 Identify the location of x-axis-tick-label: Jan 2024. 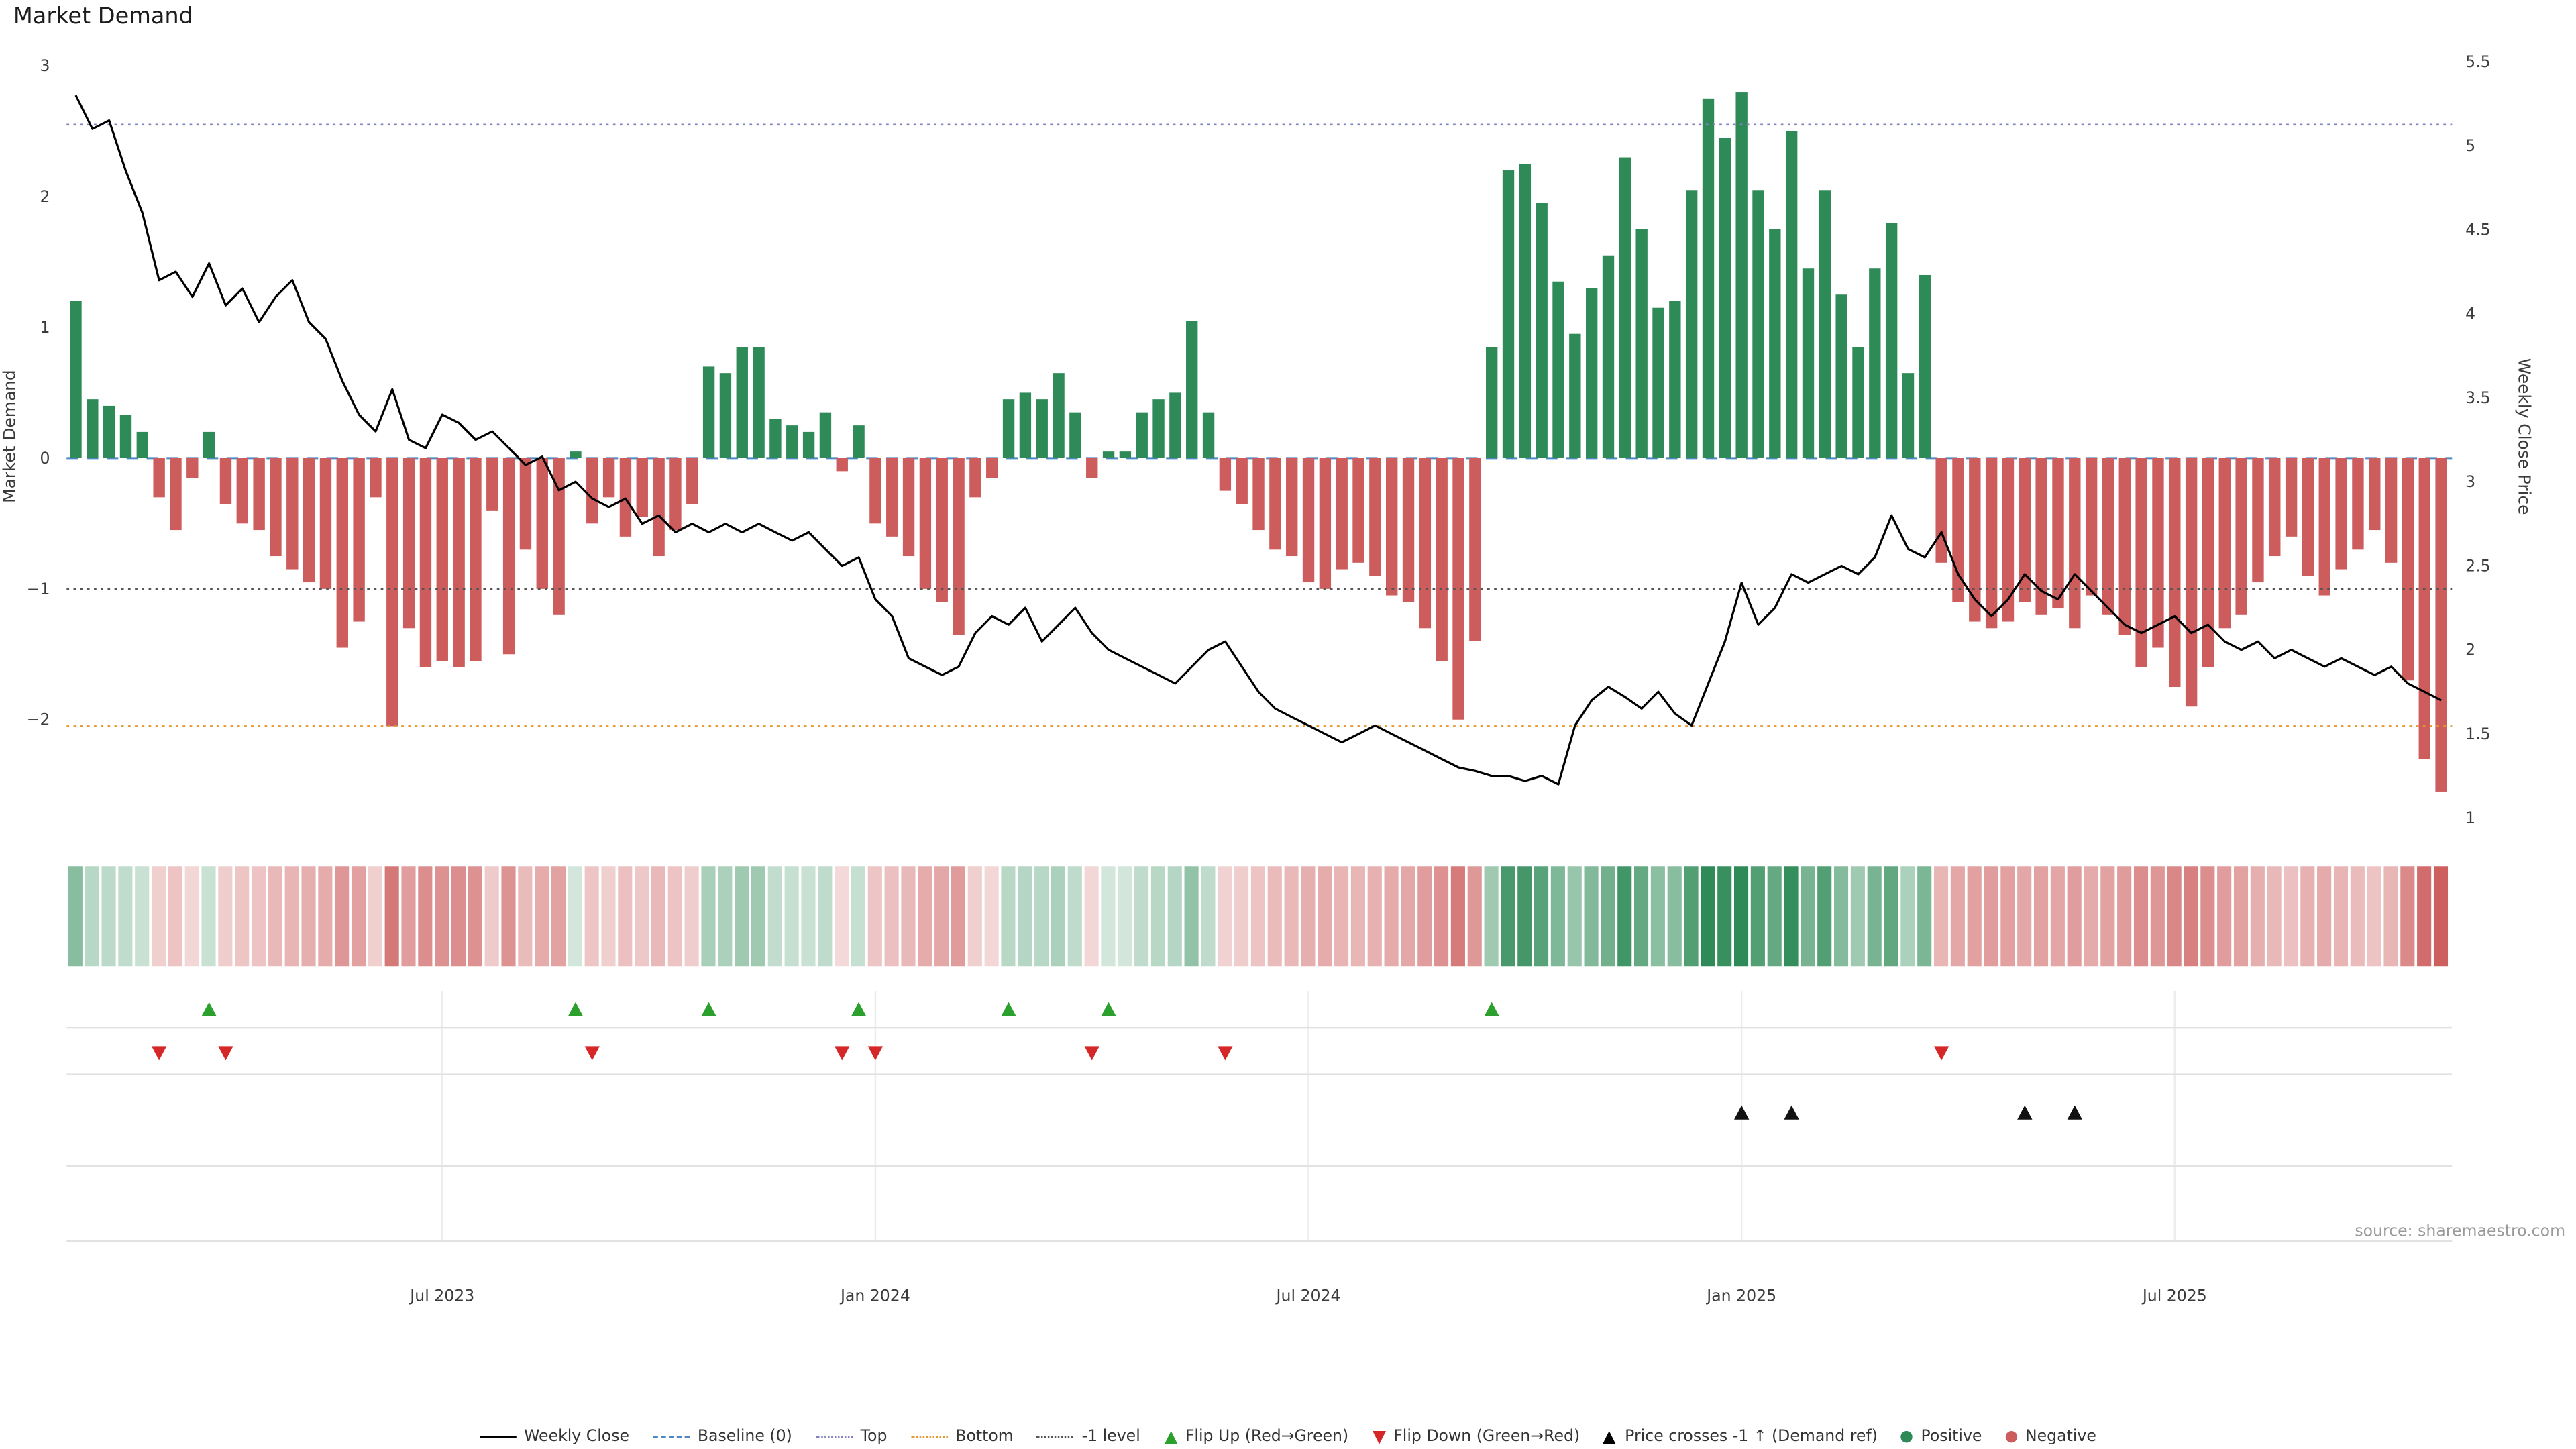
(874, 1295).